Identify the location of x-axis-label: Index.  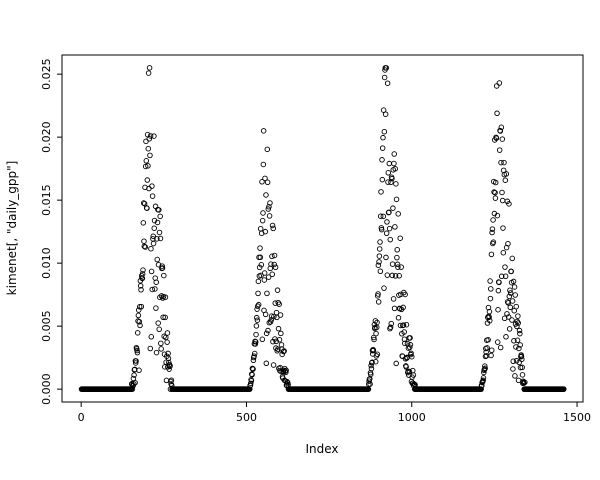
(321, 449).